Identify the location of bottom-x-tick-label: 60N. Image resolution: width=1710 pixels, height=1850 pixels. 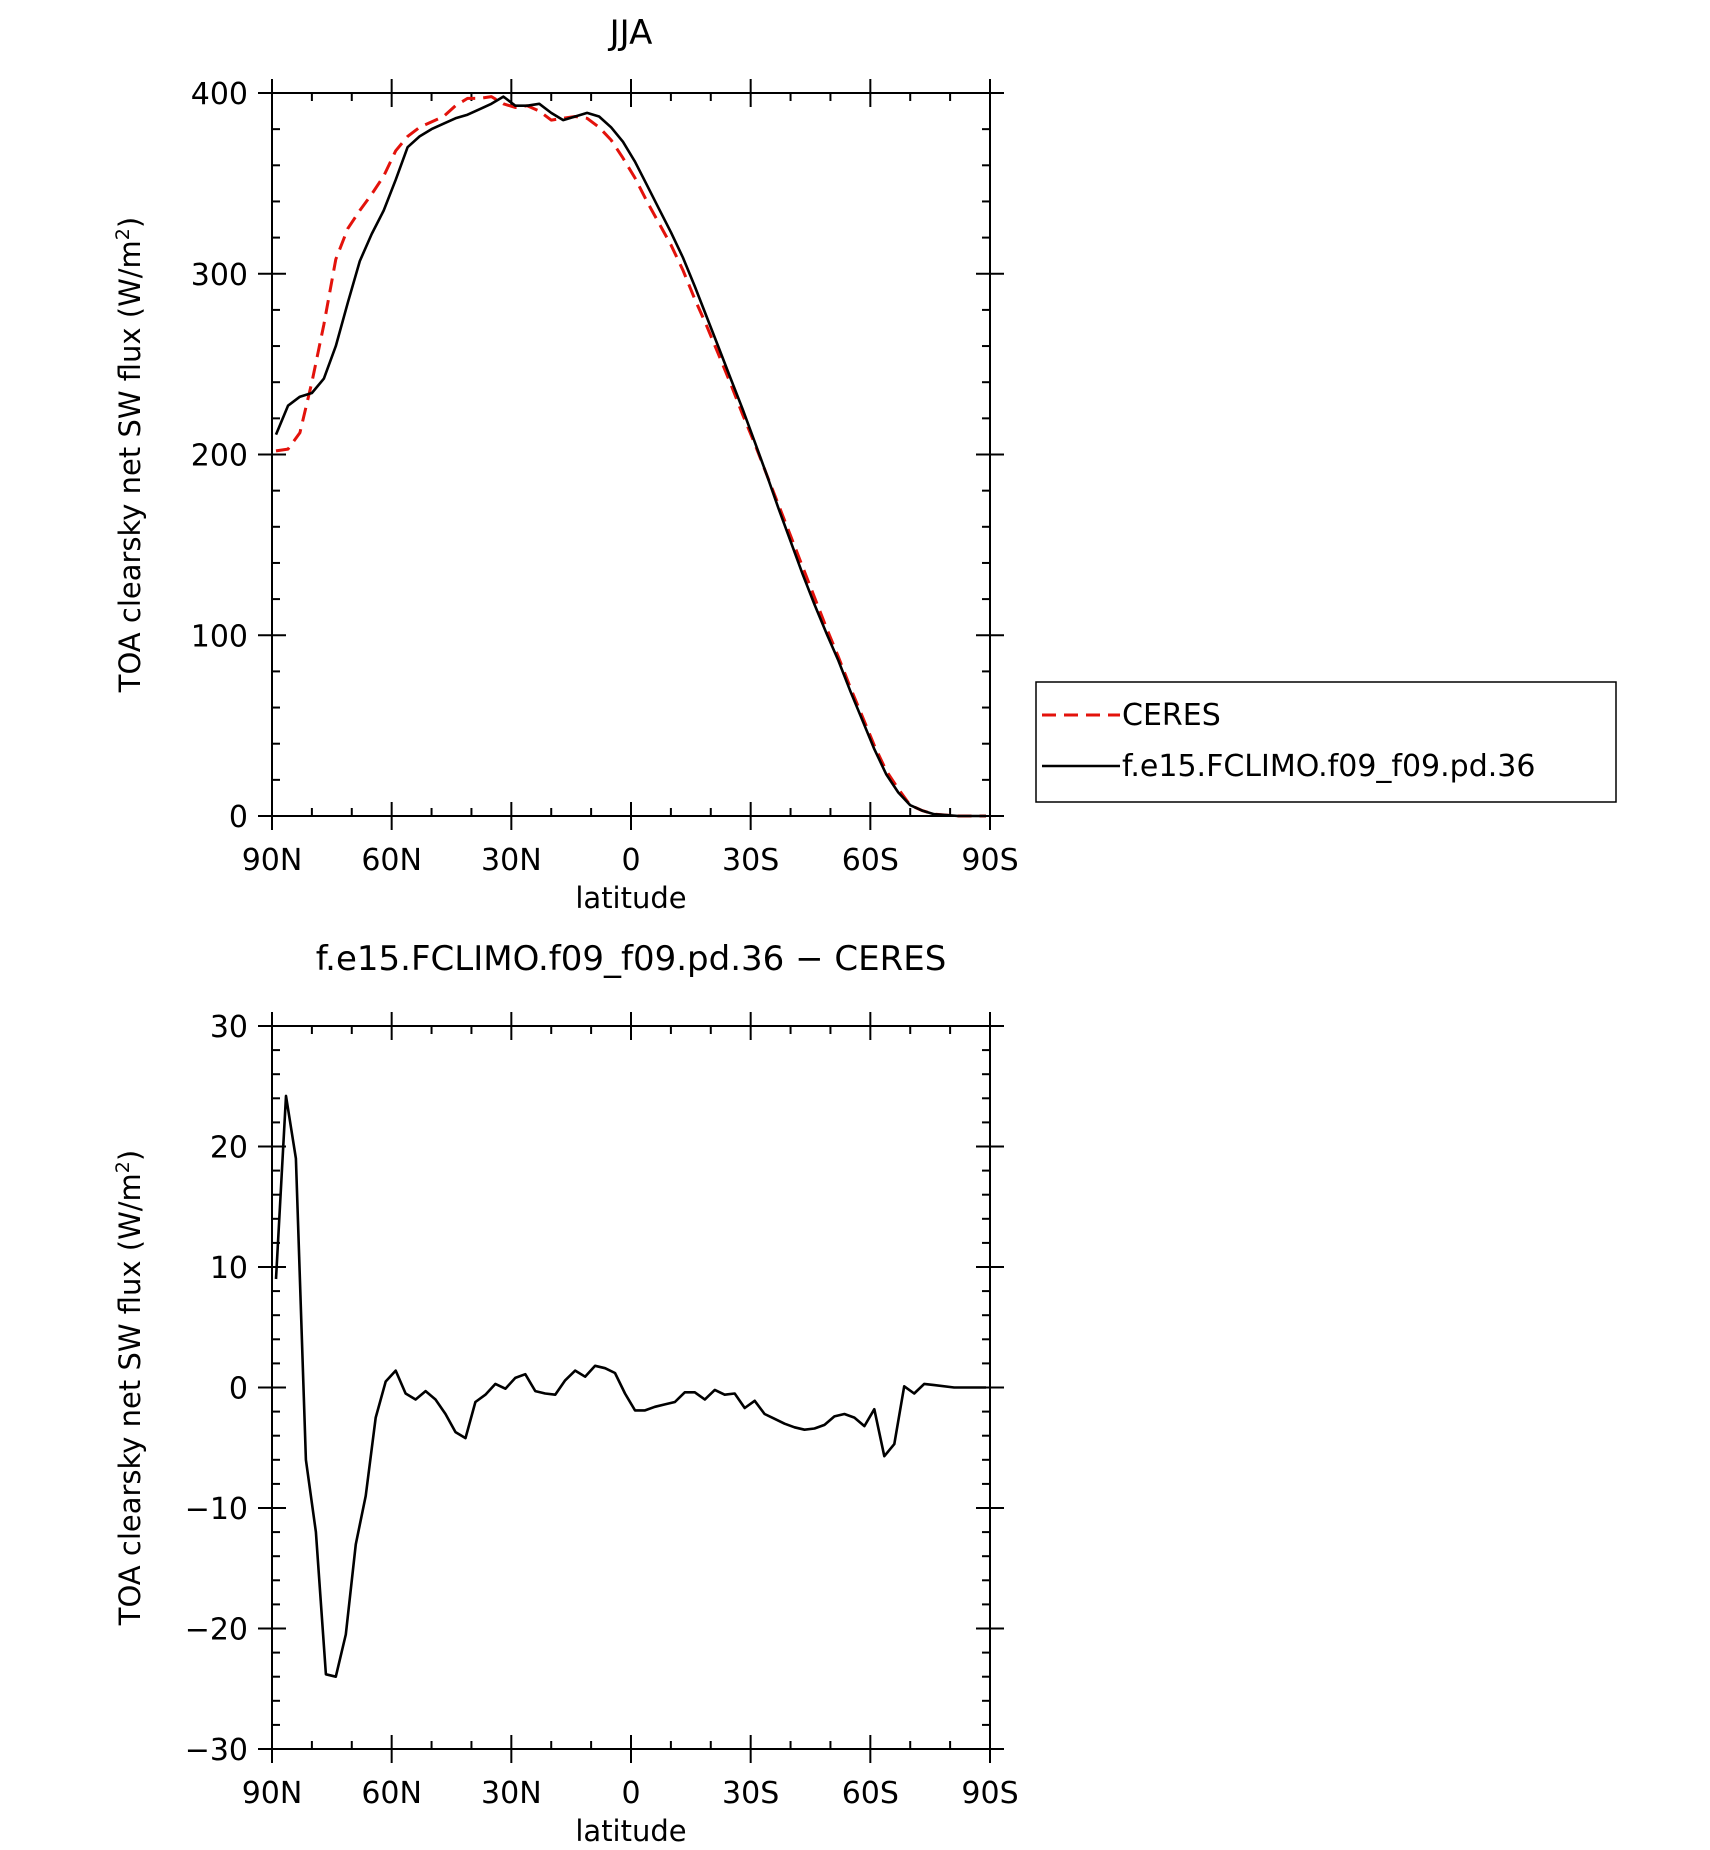
(391, 1793).